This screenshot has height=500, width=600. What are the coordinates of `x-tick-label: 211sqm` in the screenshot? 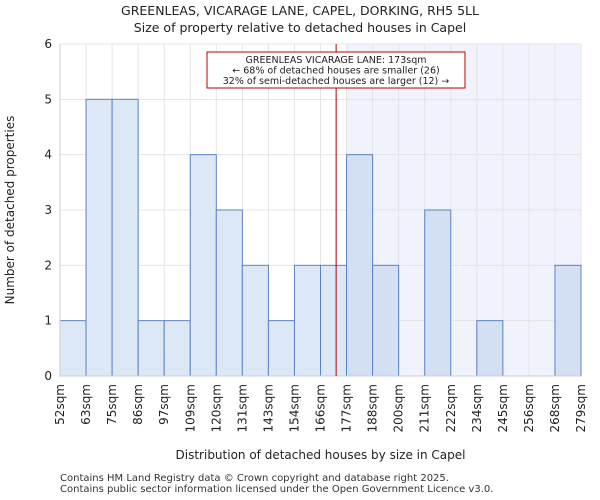 It's located at (425, 408).